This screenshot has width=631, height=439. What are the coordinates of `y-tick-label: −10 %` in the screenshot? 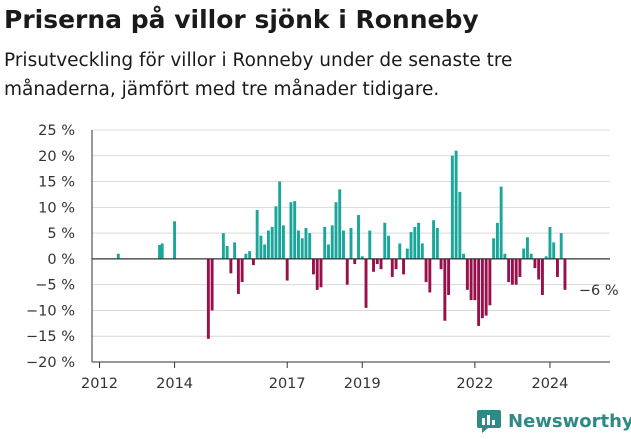 It's located at (50, 311).